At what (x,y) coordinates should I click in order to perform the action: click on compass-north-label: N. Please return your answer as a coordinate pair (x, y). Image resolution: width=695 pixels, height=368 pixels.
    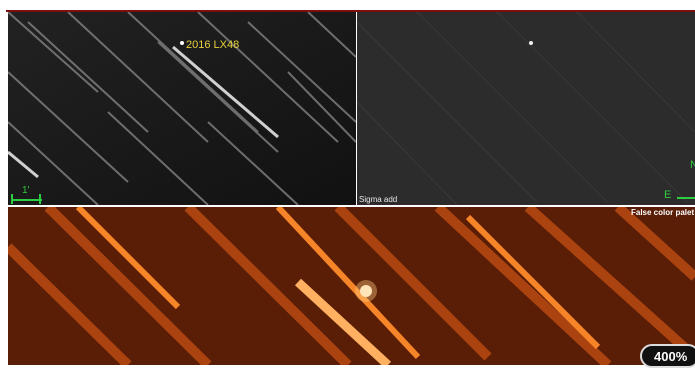
    Looking at the image, I should click on (692, 165).